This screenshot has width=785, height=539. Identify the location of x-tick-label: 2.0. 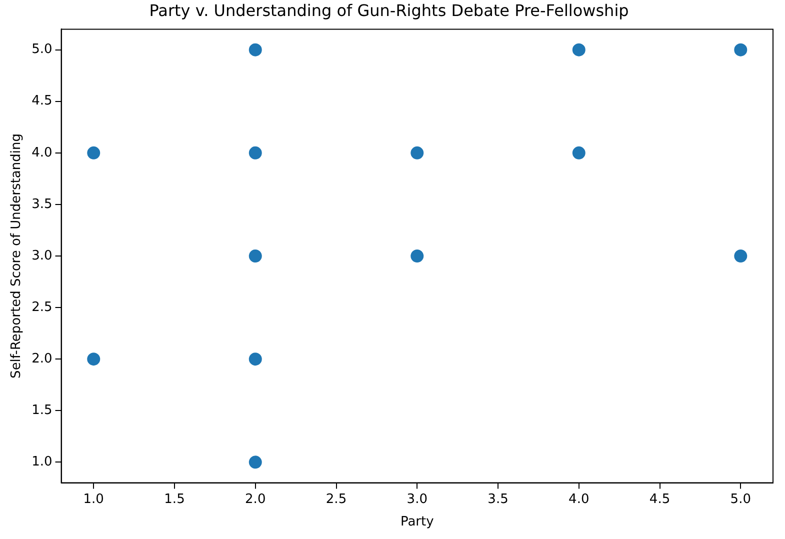
(255, 499).